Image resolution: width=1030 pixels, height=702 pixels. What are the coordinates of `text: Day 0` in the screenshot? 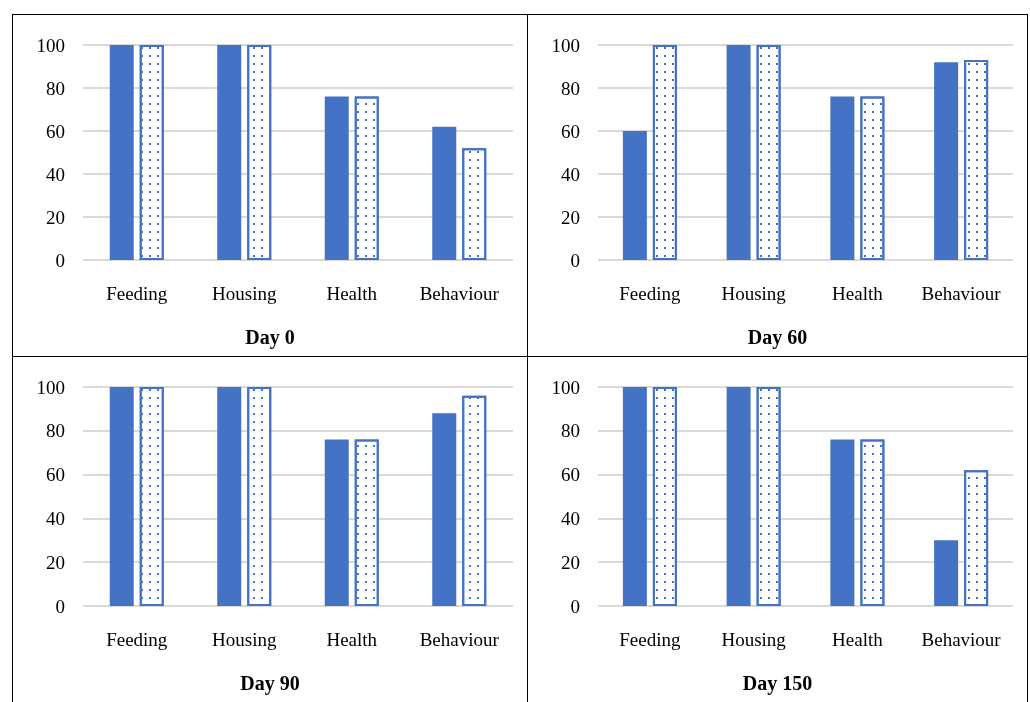 It's located at (270, 337).